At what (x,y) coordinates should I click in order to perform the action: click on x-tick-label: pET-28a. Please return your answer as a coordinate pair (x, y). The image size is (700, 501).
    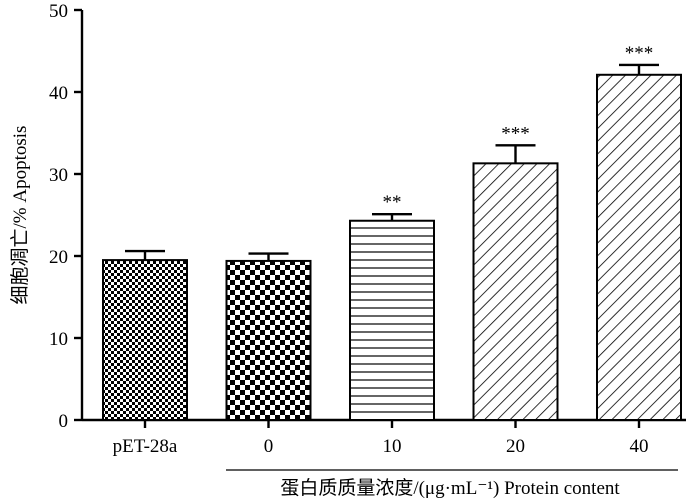
    Looking at the image, I should click on (145, 446).